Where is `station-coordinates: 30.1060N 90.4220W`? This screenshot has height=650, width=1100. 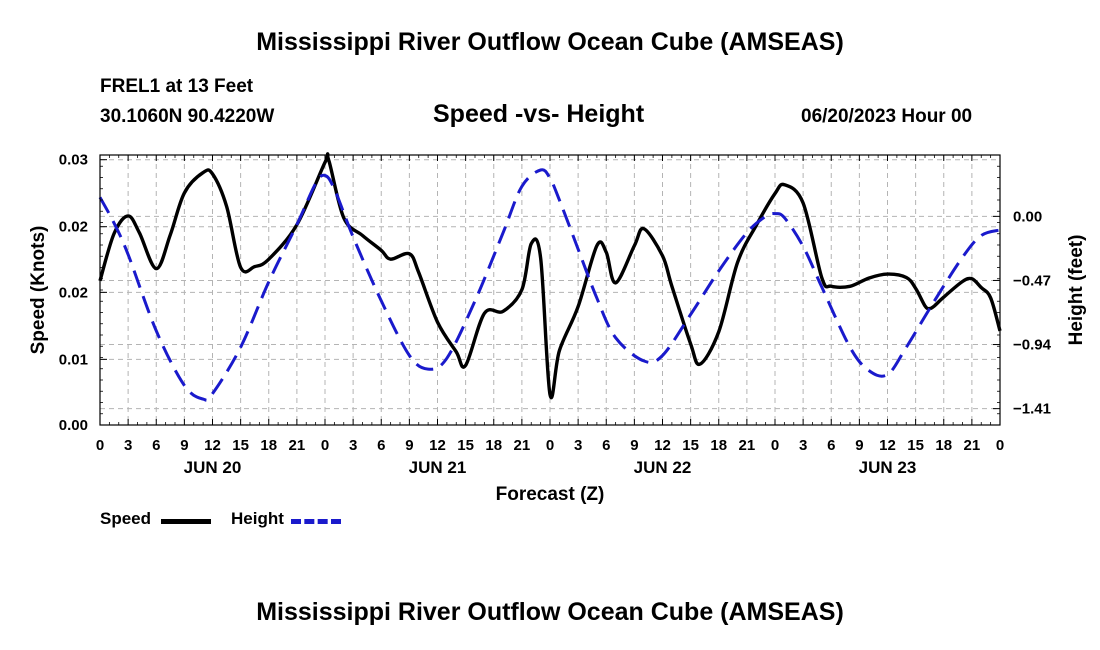
station-coordinates: 30.1060N 90.4220W is located at coordinates (187, 116).